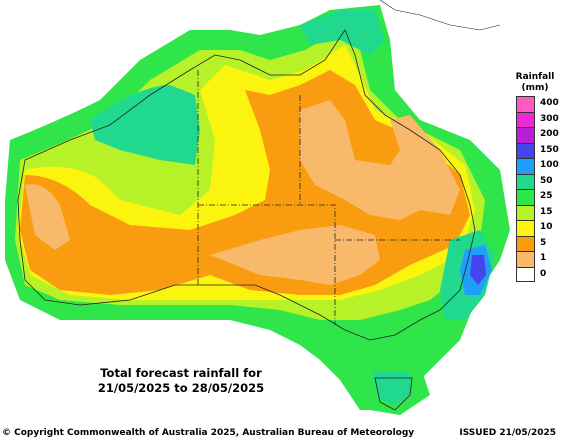 This screenshot has height=443, width=570. What do you see at coordinates (535, 77) in the screenshot?
I see `legend-title-line1: Rainfall` at bounding box center [535, 77].